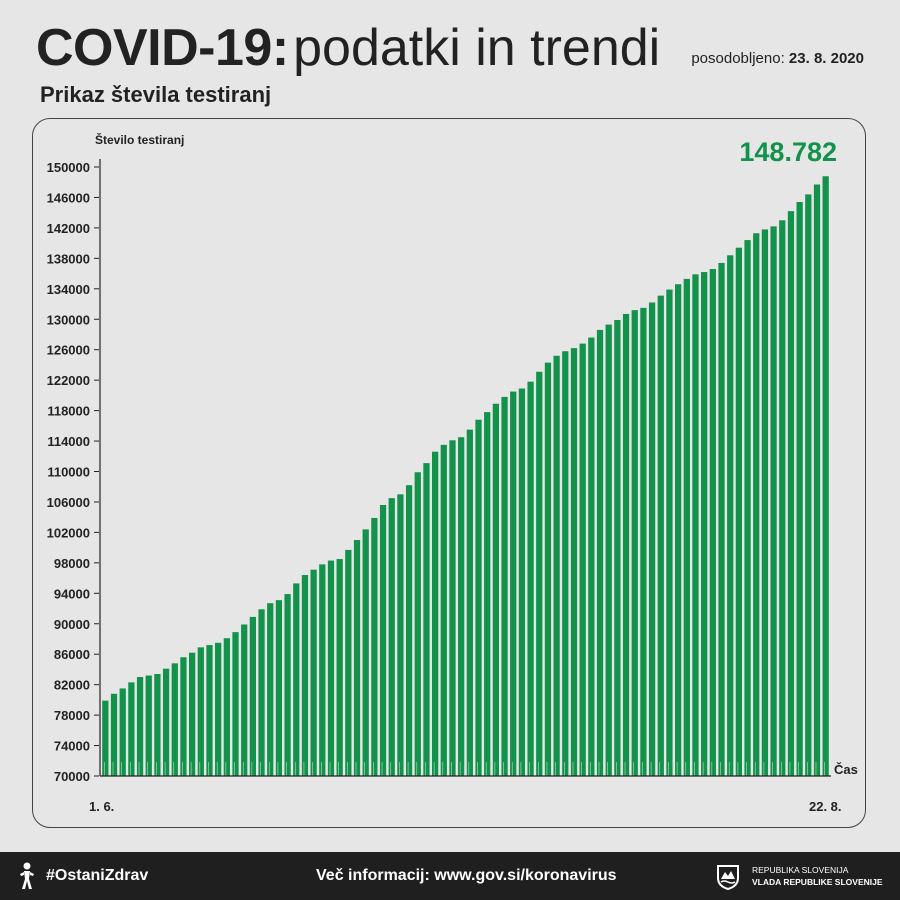  I want to click on y-tick-label: 142000, so click(68, 228).